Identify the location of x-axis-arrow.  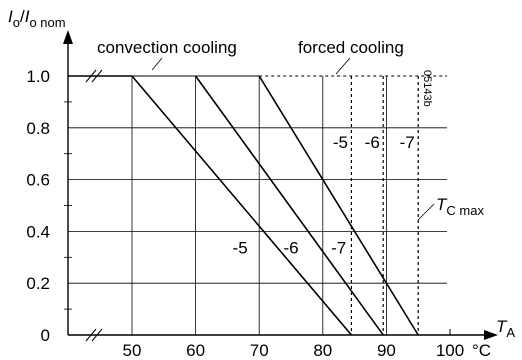
(491, 335).